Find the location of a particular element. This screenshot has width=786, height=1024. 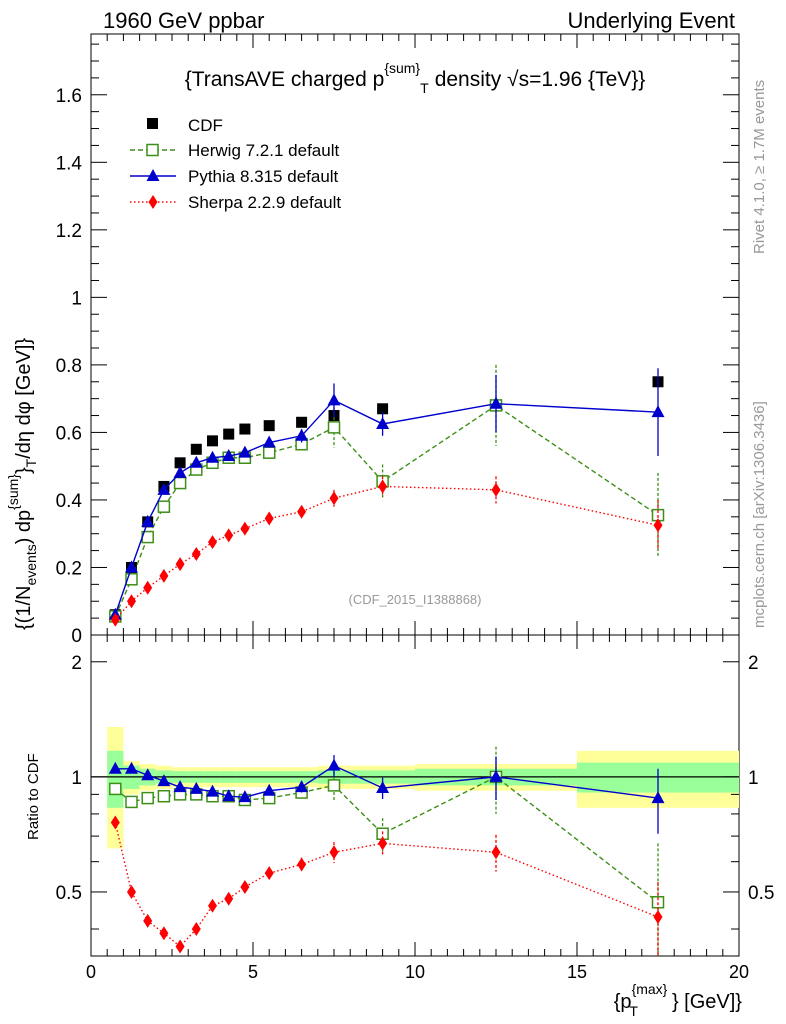

x-tick-label: 15 is located at coordinates (577, 972).